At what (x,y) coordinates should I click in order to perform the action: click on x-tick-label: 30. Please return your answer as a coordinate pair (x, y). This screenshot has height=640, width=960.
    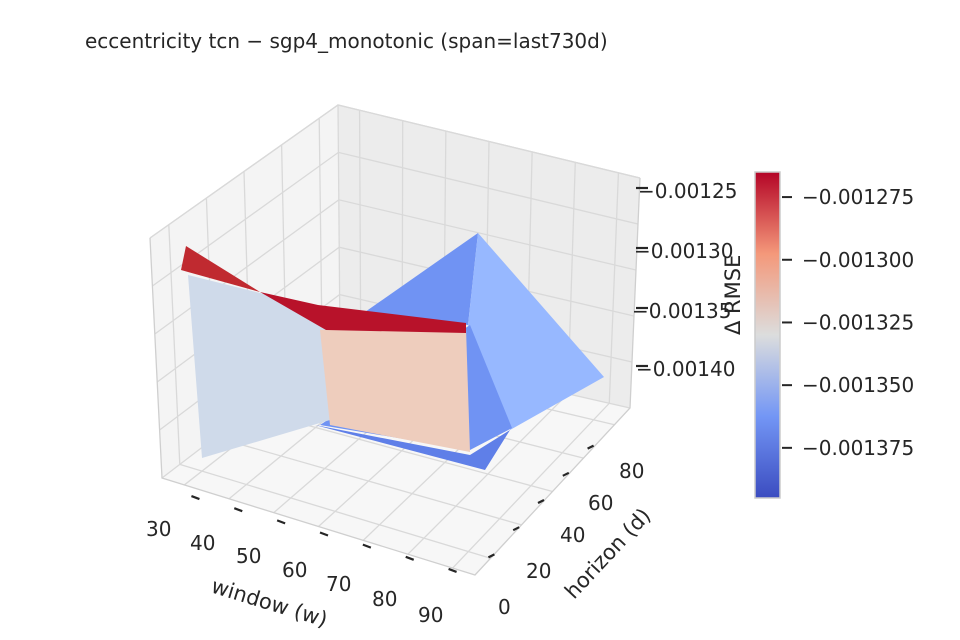
    Looking at the image, I should click on (158, 529).